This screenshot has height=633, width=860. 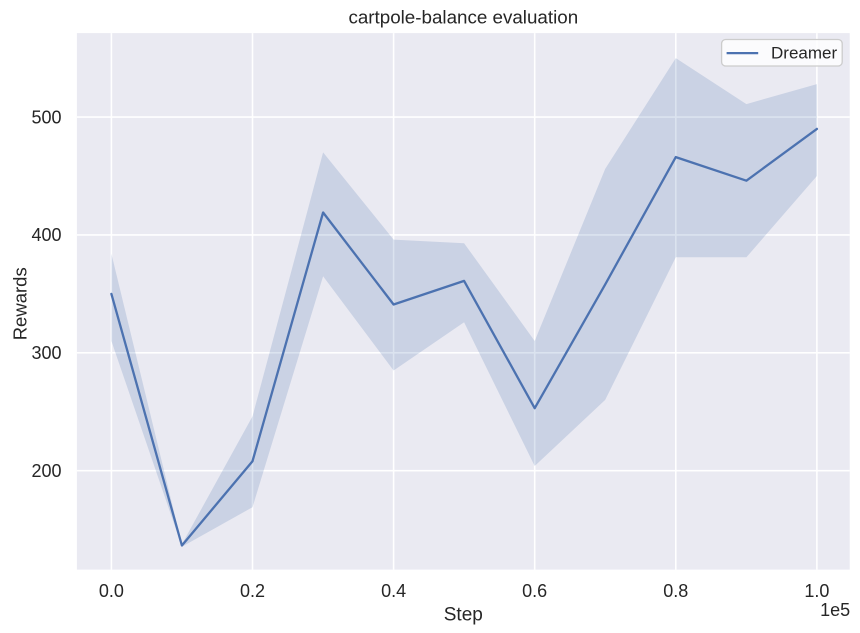 What do you see at coordinates (252, 591) in the screenshot?
I see `svg-text: 0.2` at bounding box center [252, 591].